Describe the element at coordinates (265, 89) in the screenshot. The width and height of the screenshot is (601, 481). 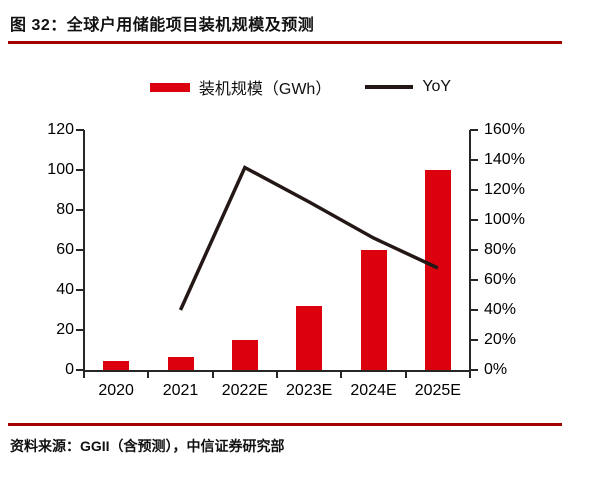
I see `legend-label-installed-capacity: 装机规模（GWh）` at that location.